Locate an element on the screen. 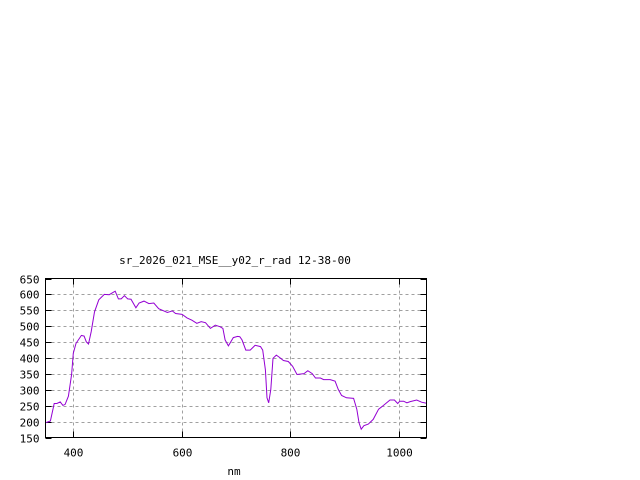  x-tick-label: 400 is located at coordinates (74, 453).